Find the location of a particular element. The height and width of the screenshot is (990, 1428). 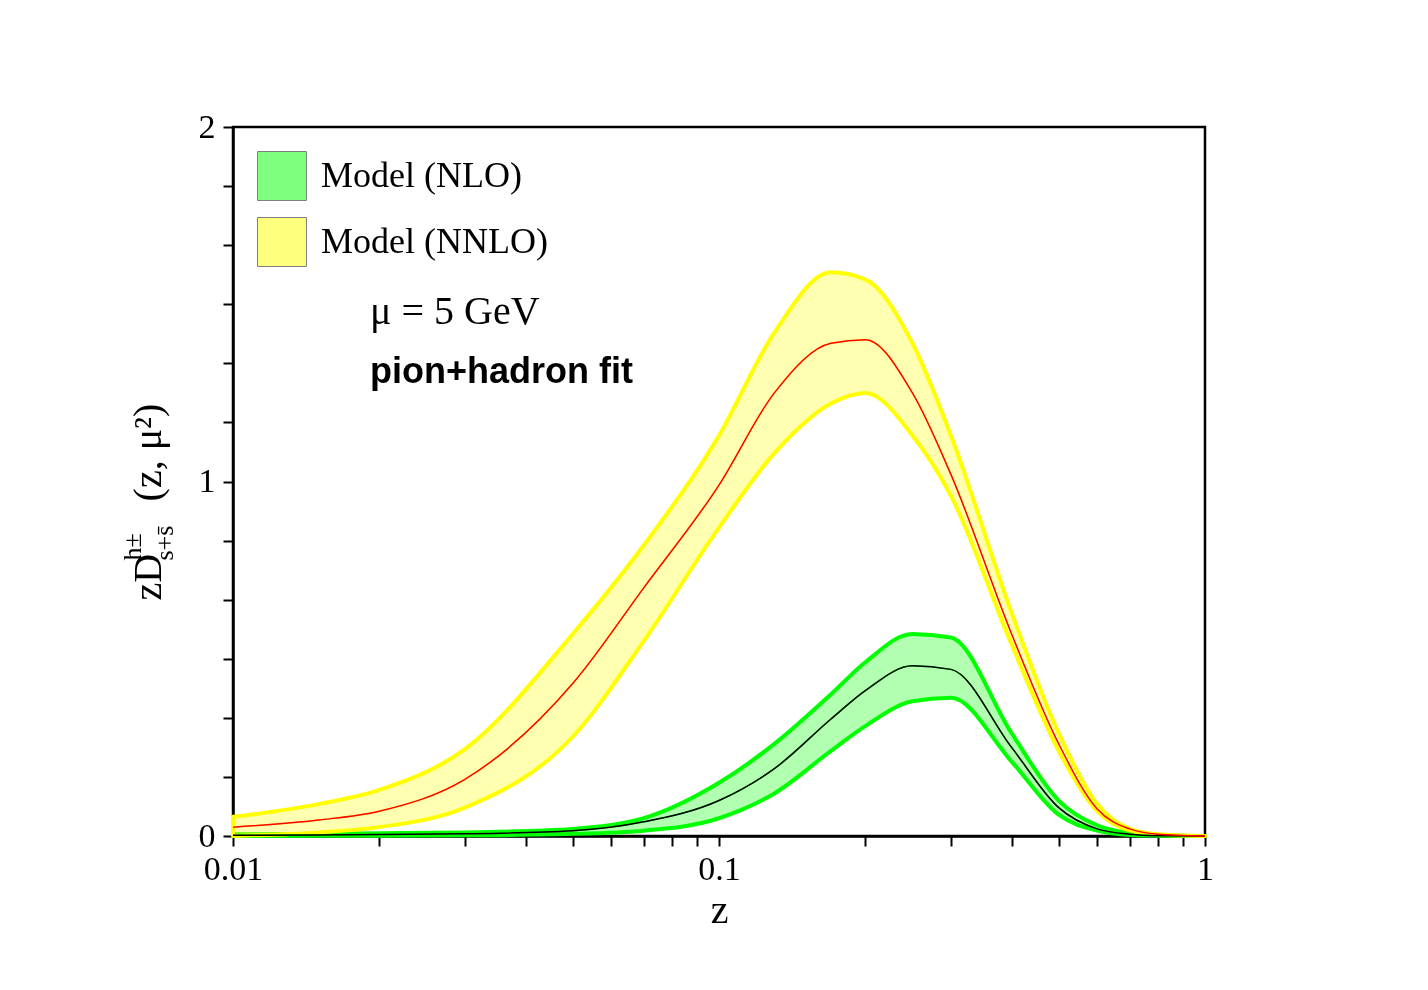

x-tick-label: 1 is located at coordinates (1205, 868).